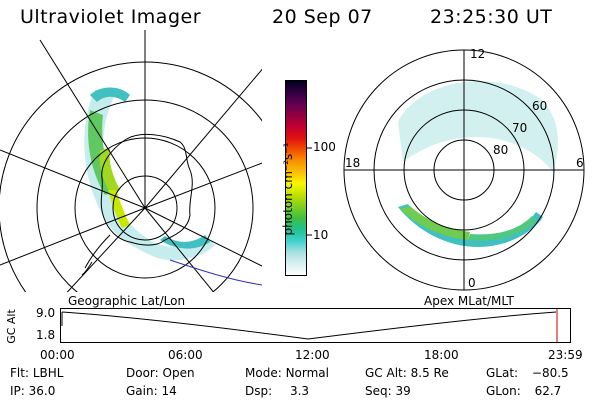  What do you see at coordinates (501, 150) in the screenshot?
I see `mlat-label-80: 80` at bounding box center [501, 150].